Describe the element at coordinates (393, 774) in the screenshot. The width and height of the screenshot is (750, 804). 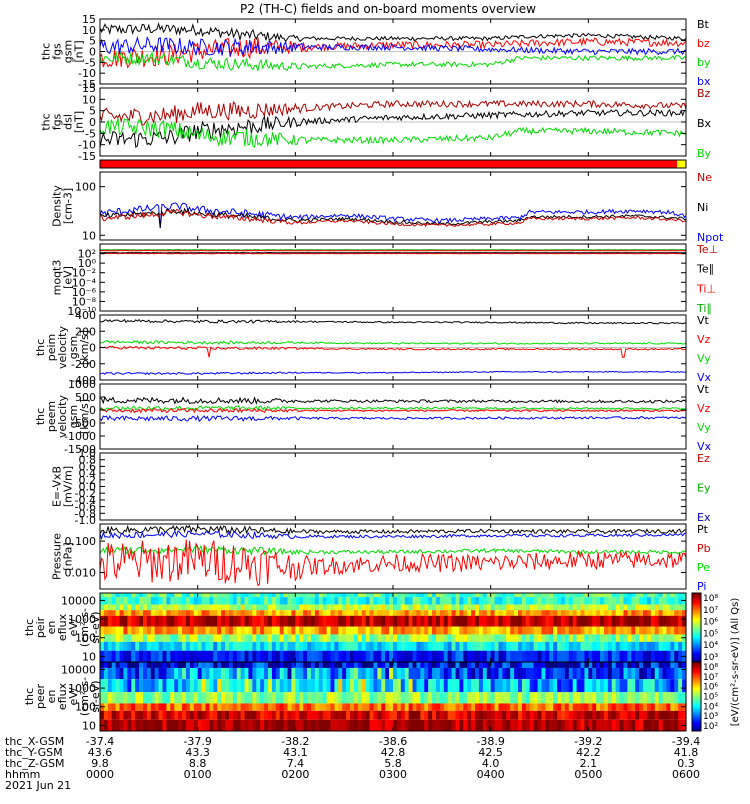
I see `ephemeris-value: 0300` at that location.